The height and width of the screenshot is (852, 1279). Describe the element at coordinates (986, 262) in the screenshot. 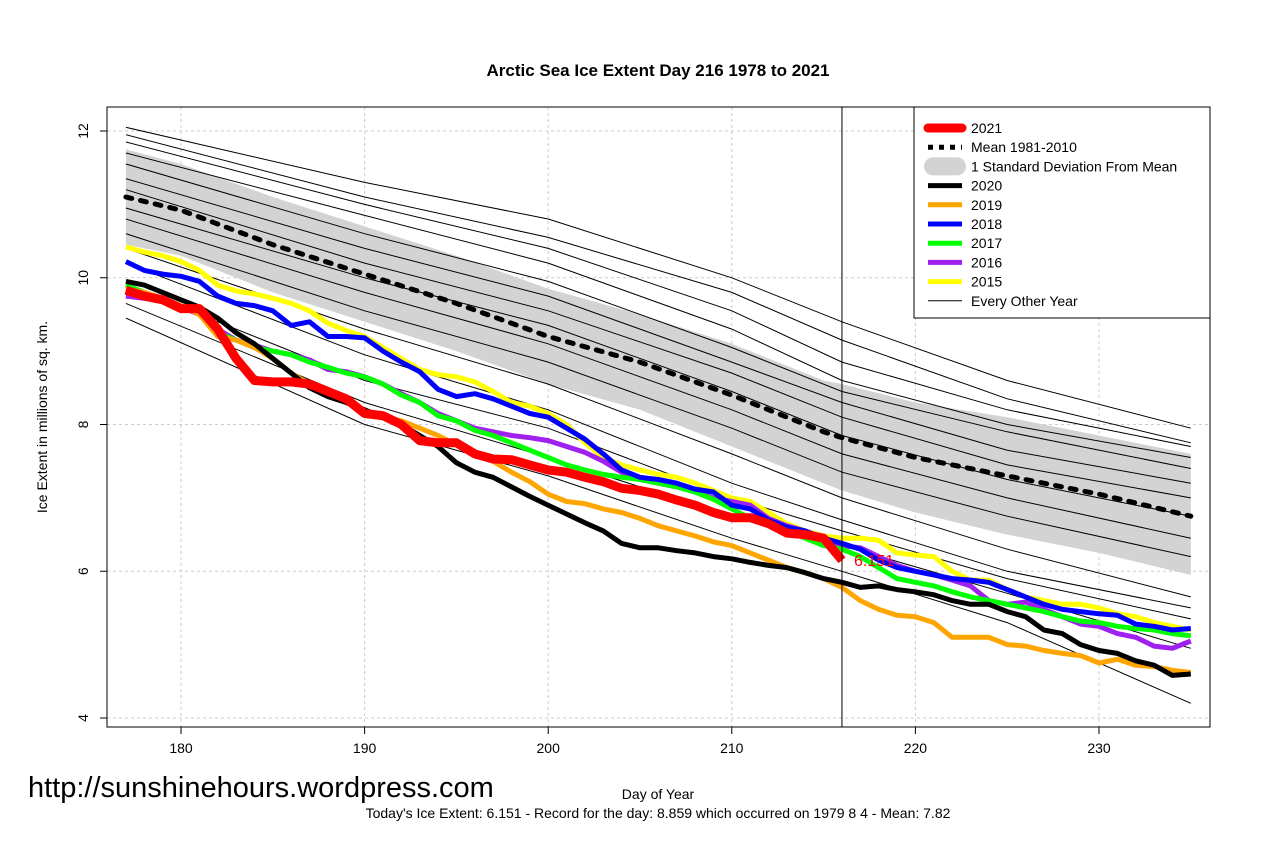

I see `legend-label: 2016` at that location.